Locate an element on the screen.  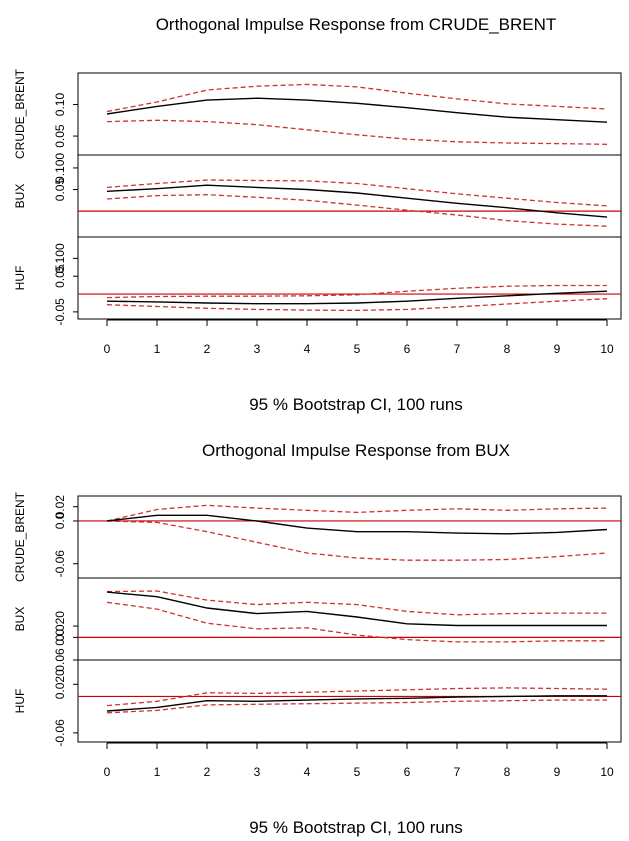
y-tick-label: 0.02 is located at coordinates (60, 507).